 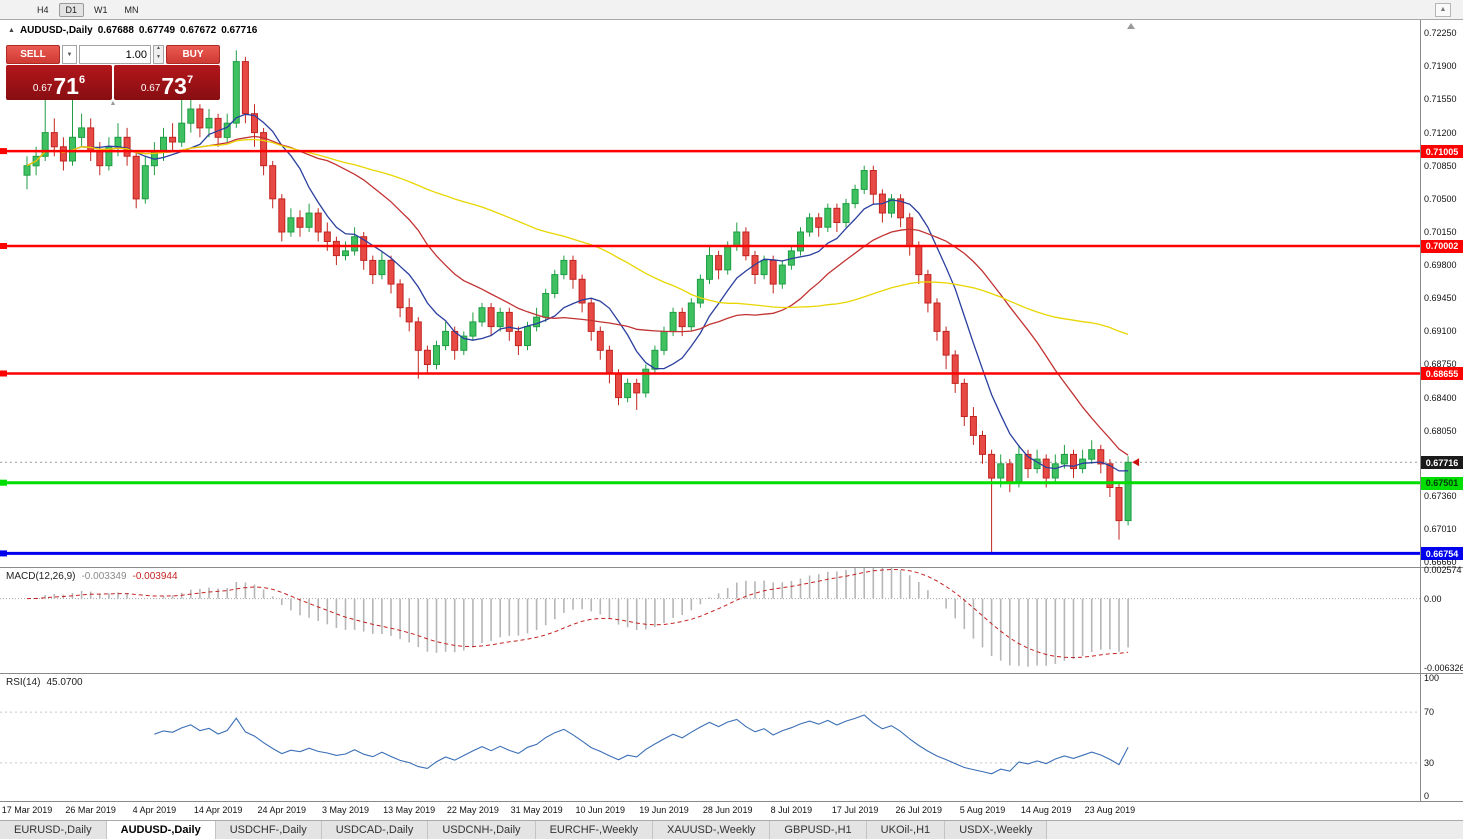 I want to click on rsi-axis-label: 30, so click(x=1429, y=762).